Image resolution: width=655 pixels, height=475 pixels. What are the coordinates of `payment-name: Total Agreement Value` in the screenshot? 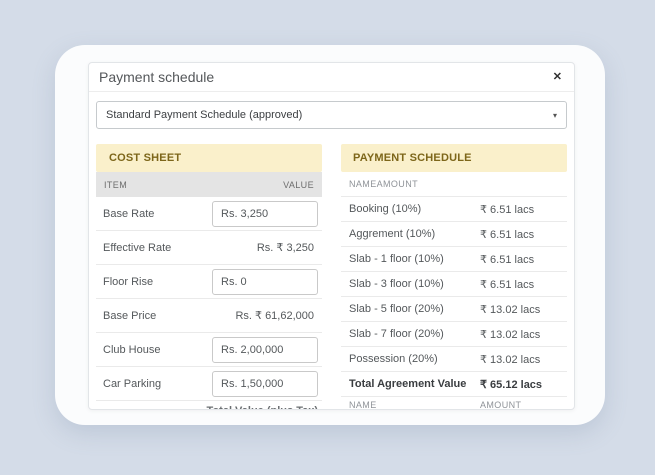 It's located at (408, 384).